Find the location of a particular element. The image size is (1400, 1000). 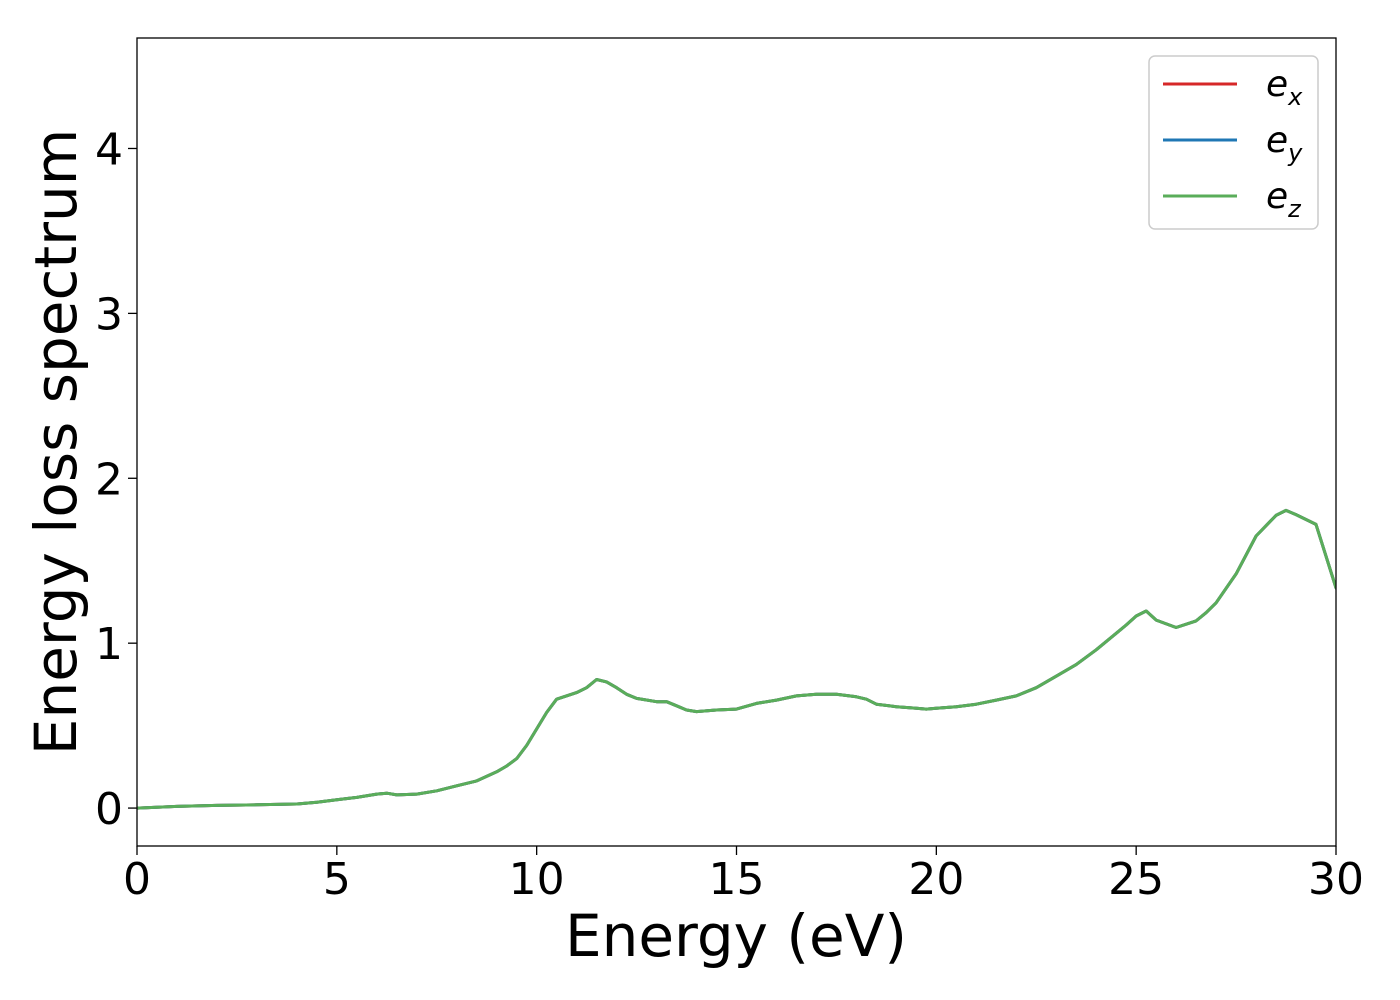

y-tick-label: 3 is located at coordinates (109, 314).